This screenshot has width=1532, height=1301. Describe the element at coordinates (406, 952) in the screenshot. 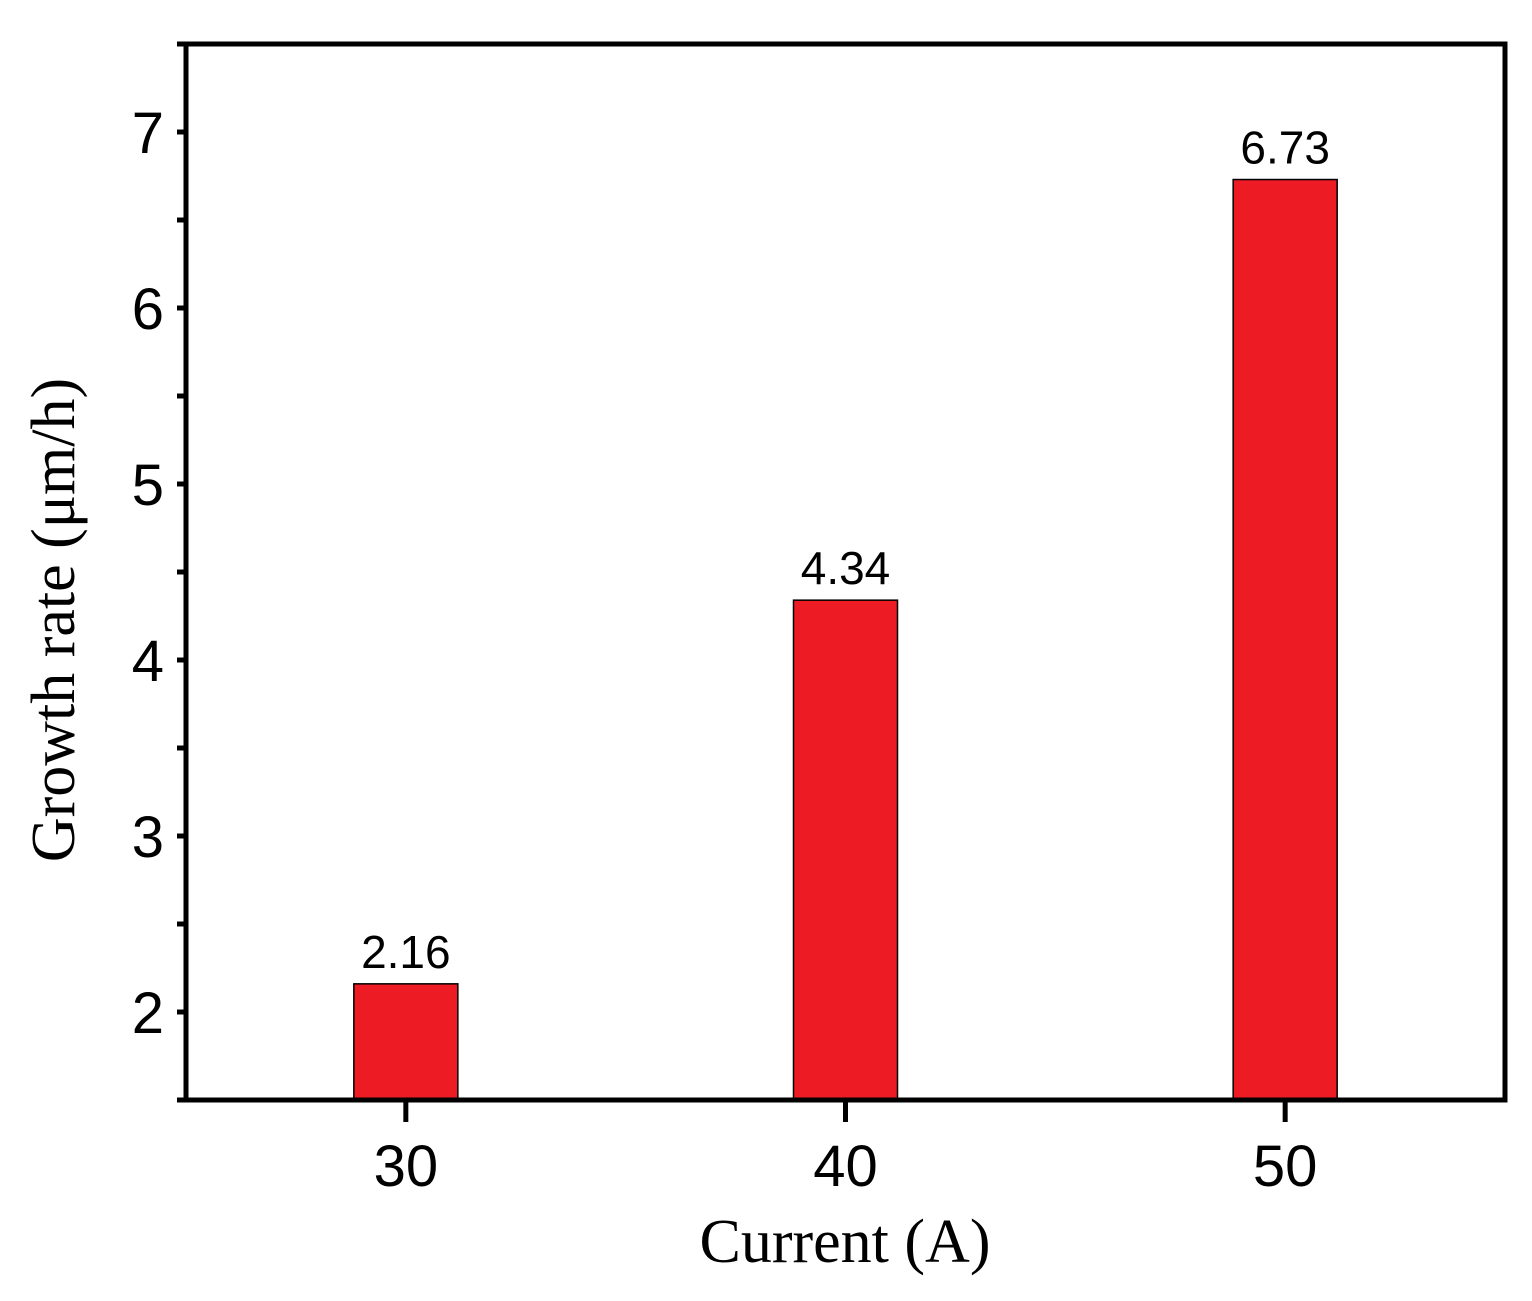

I see `data-label-30: 2.16` at that location.